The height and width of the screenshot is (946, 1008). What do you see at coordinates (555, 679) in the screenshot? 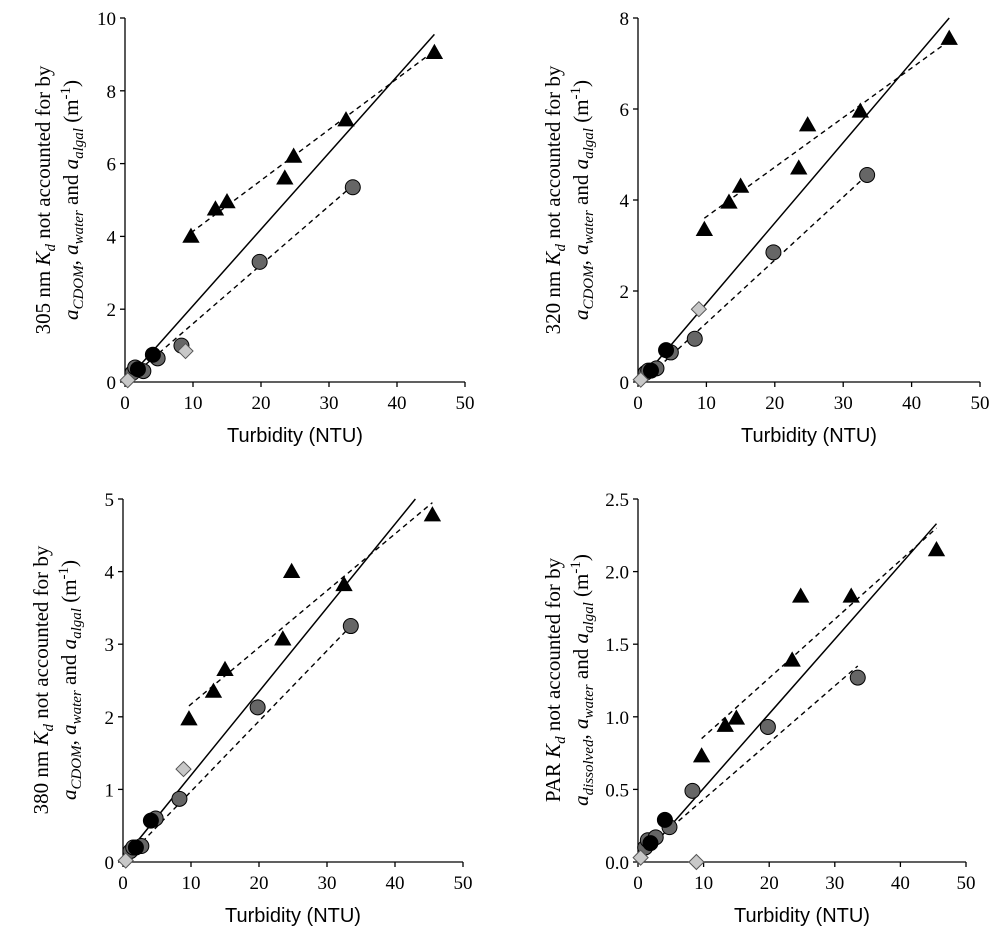
I see `y-axis-label-line-1: PAR Kd not accounted for by` at bounding box center [555, 679].